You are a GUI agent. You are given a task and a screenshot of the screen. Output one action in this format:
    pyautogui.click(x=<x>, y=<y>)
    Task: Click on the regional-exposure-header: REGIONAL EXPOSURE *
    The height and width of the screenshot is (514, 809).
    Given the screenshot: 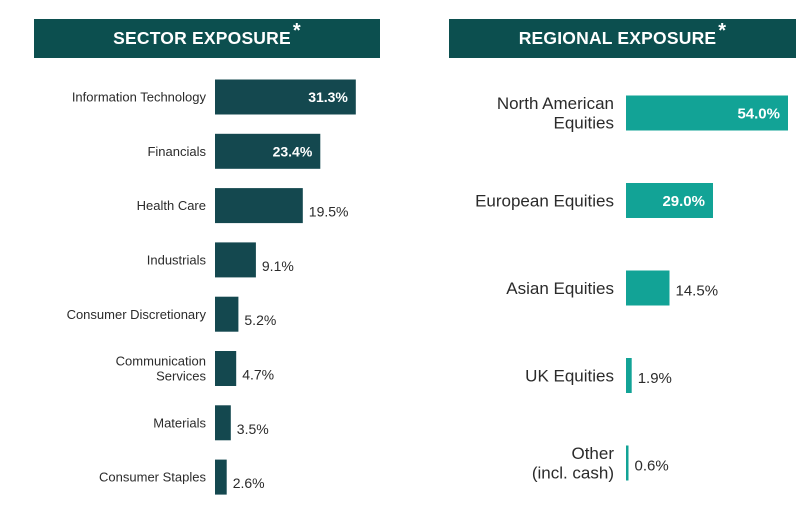 What is the action you would take?
    pyautogui.click(x=622, y=38)
    